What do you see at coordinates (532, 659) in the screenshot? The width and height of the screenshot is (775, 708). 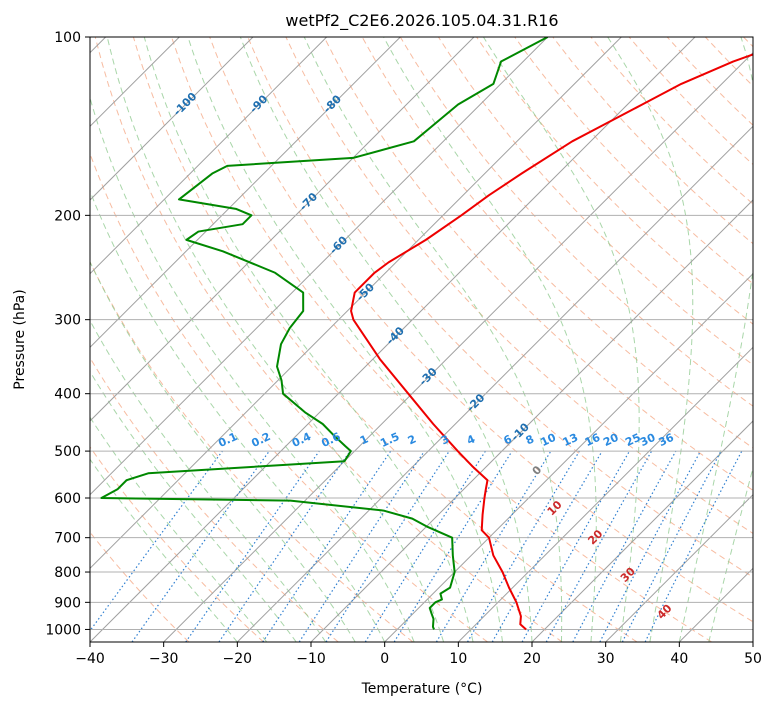 I see `x-axis-tick-label: 20` at bounding box center [532, 659].